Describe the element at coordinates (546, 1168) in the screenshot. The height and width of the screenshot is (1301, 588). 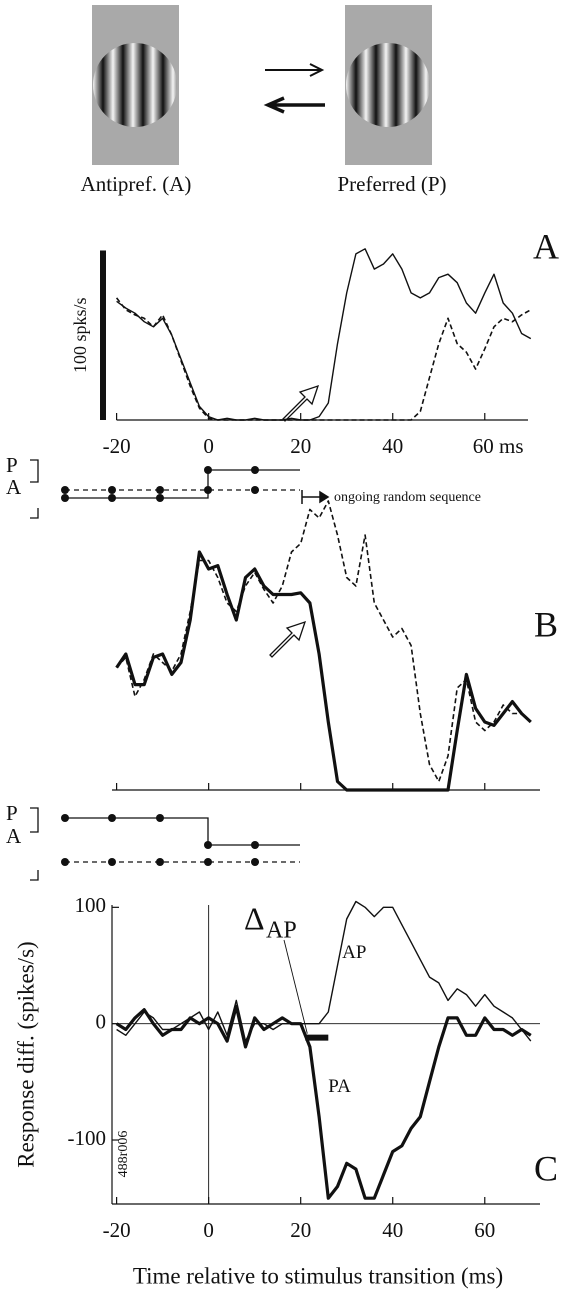
I see `panel-label: C` at that location.